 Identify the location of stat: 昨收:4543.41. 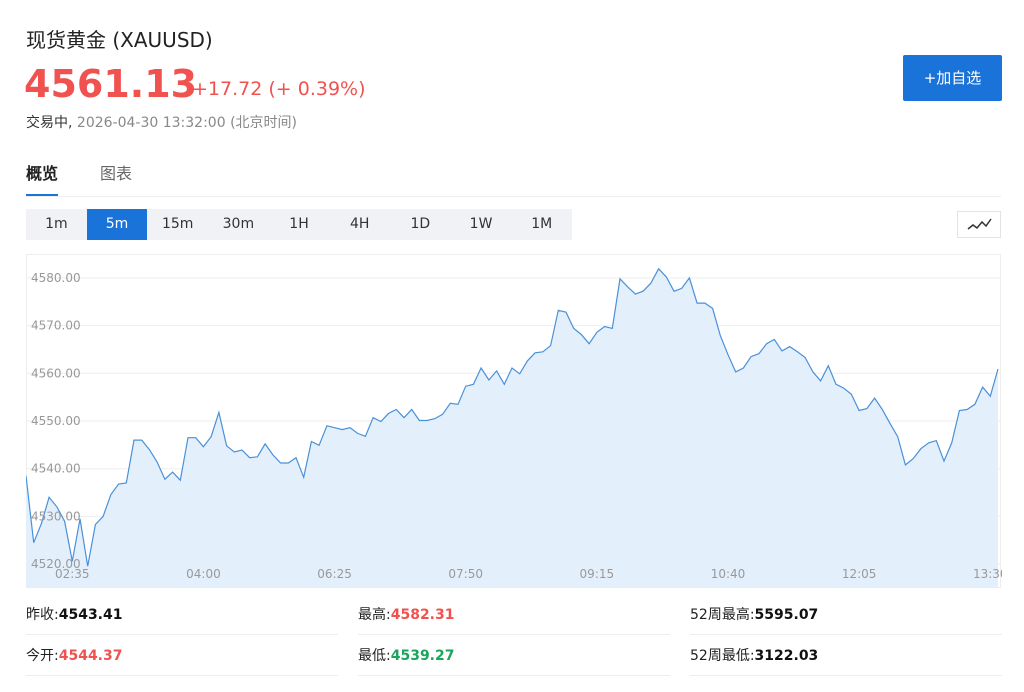
(74, 614).